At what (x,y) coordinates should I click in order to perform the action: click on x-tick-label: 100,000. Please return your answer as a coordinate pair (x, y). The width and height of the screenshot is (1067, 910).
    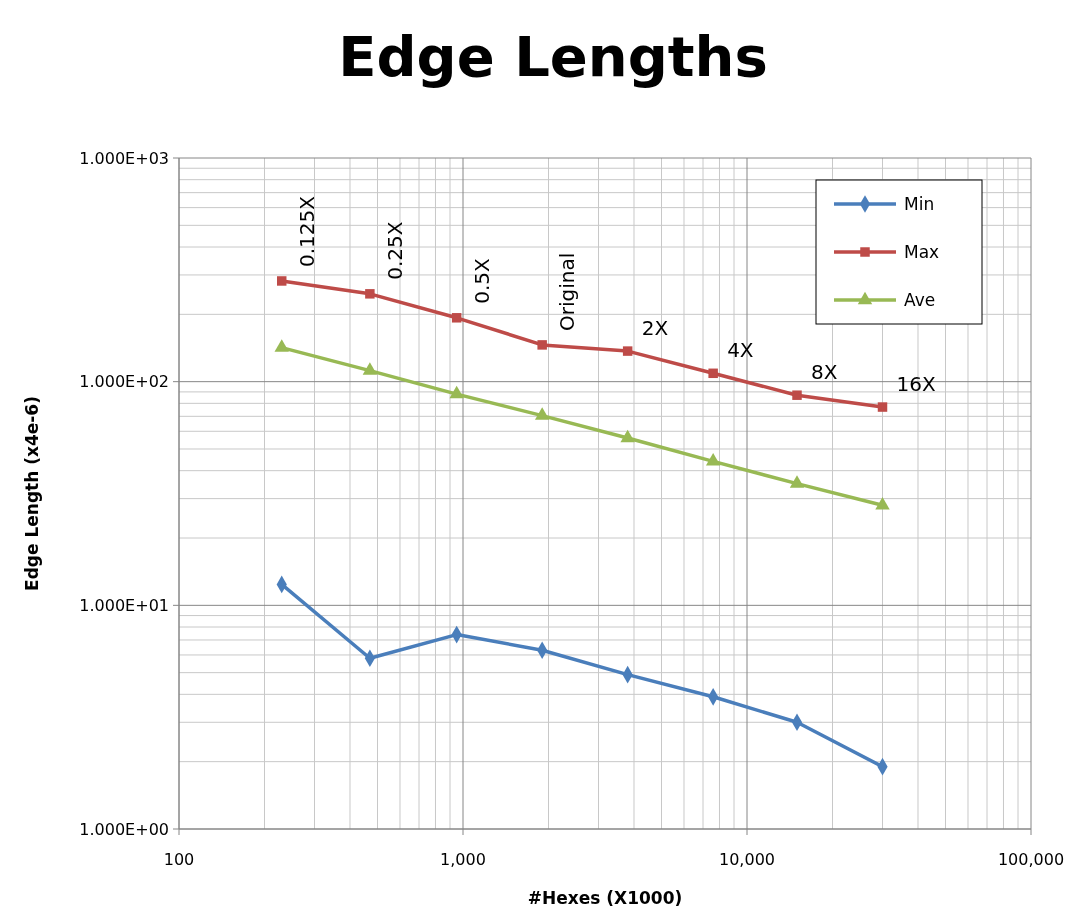
    Looking at the image, I should click on (1031, 859).